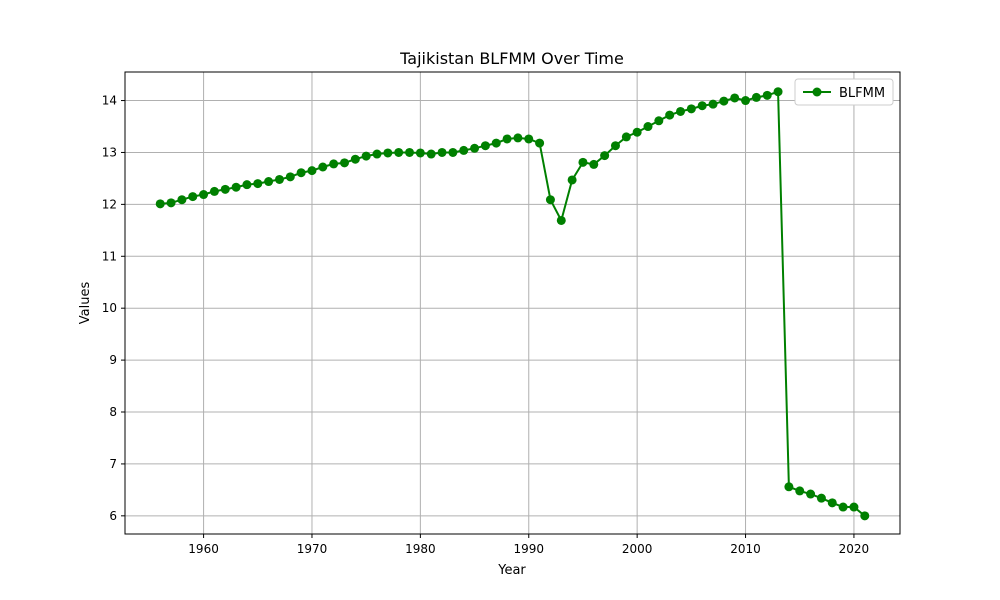 The image size is (1000, 600). Describe the element at coordinates (767, 95) in the screenshot. I see `data-point-2012` at that location.